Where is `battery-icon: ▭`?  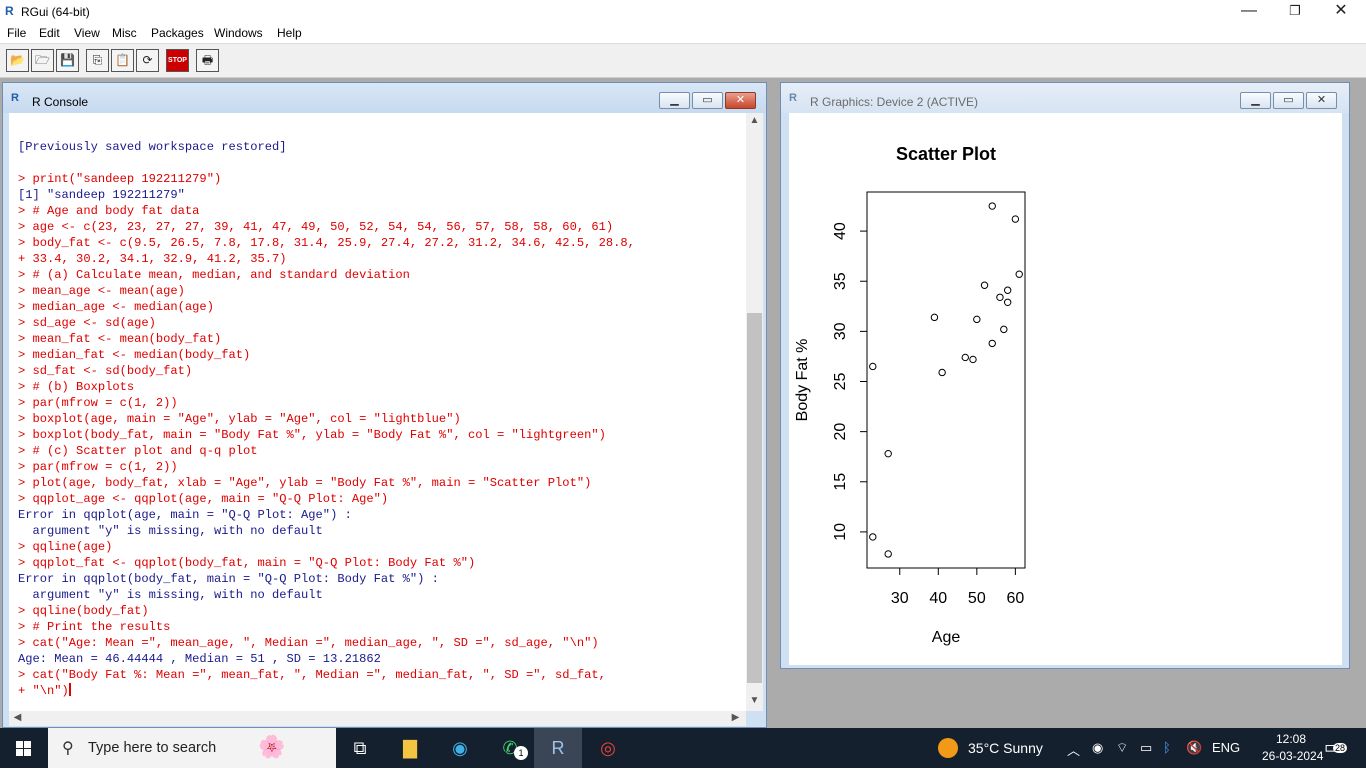 battery-icon: ▭ is located at coordinates (1146, 747).